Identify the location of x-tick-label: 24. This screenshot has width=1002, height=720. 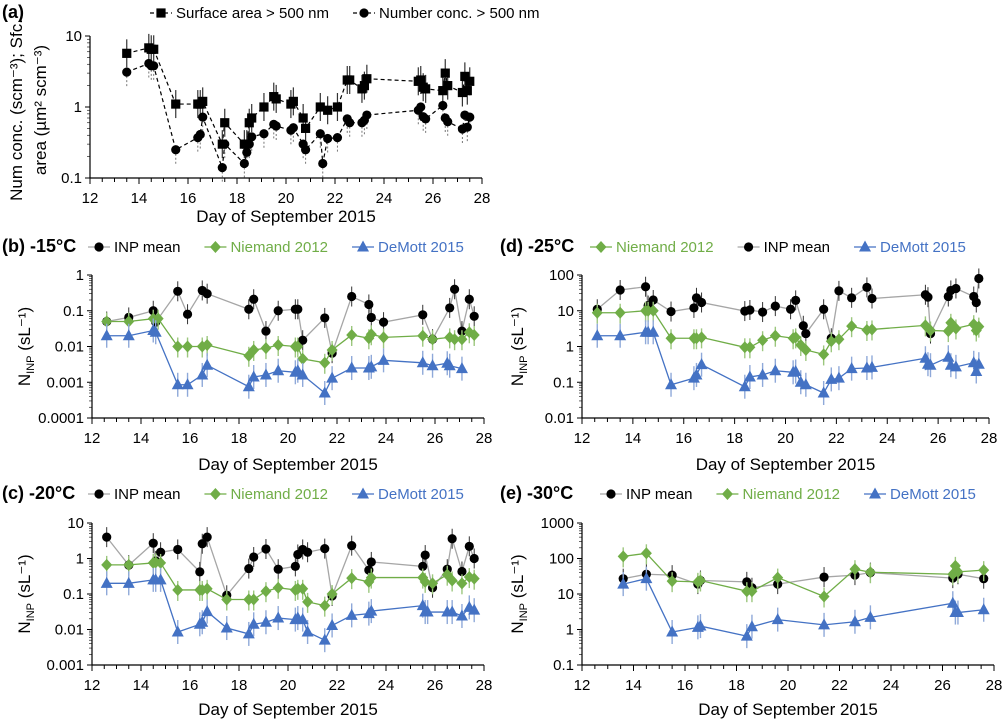
(887, 438).